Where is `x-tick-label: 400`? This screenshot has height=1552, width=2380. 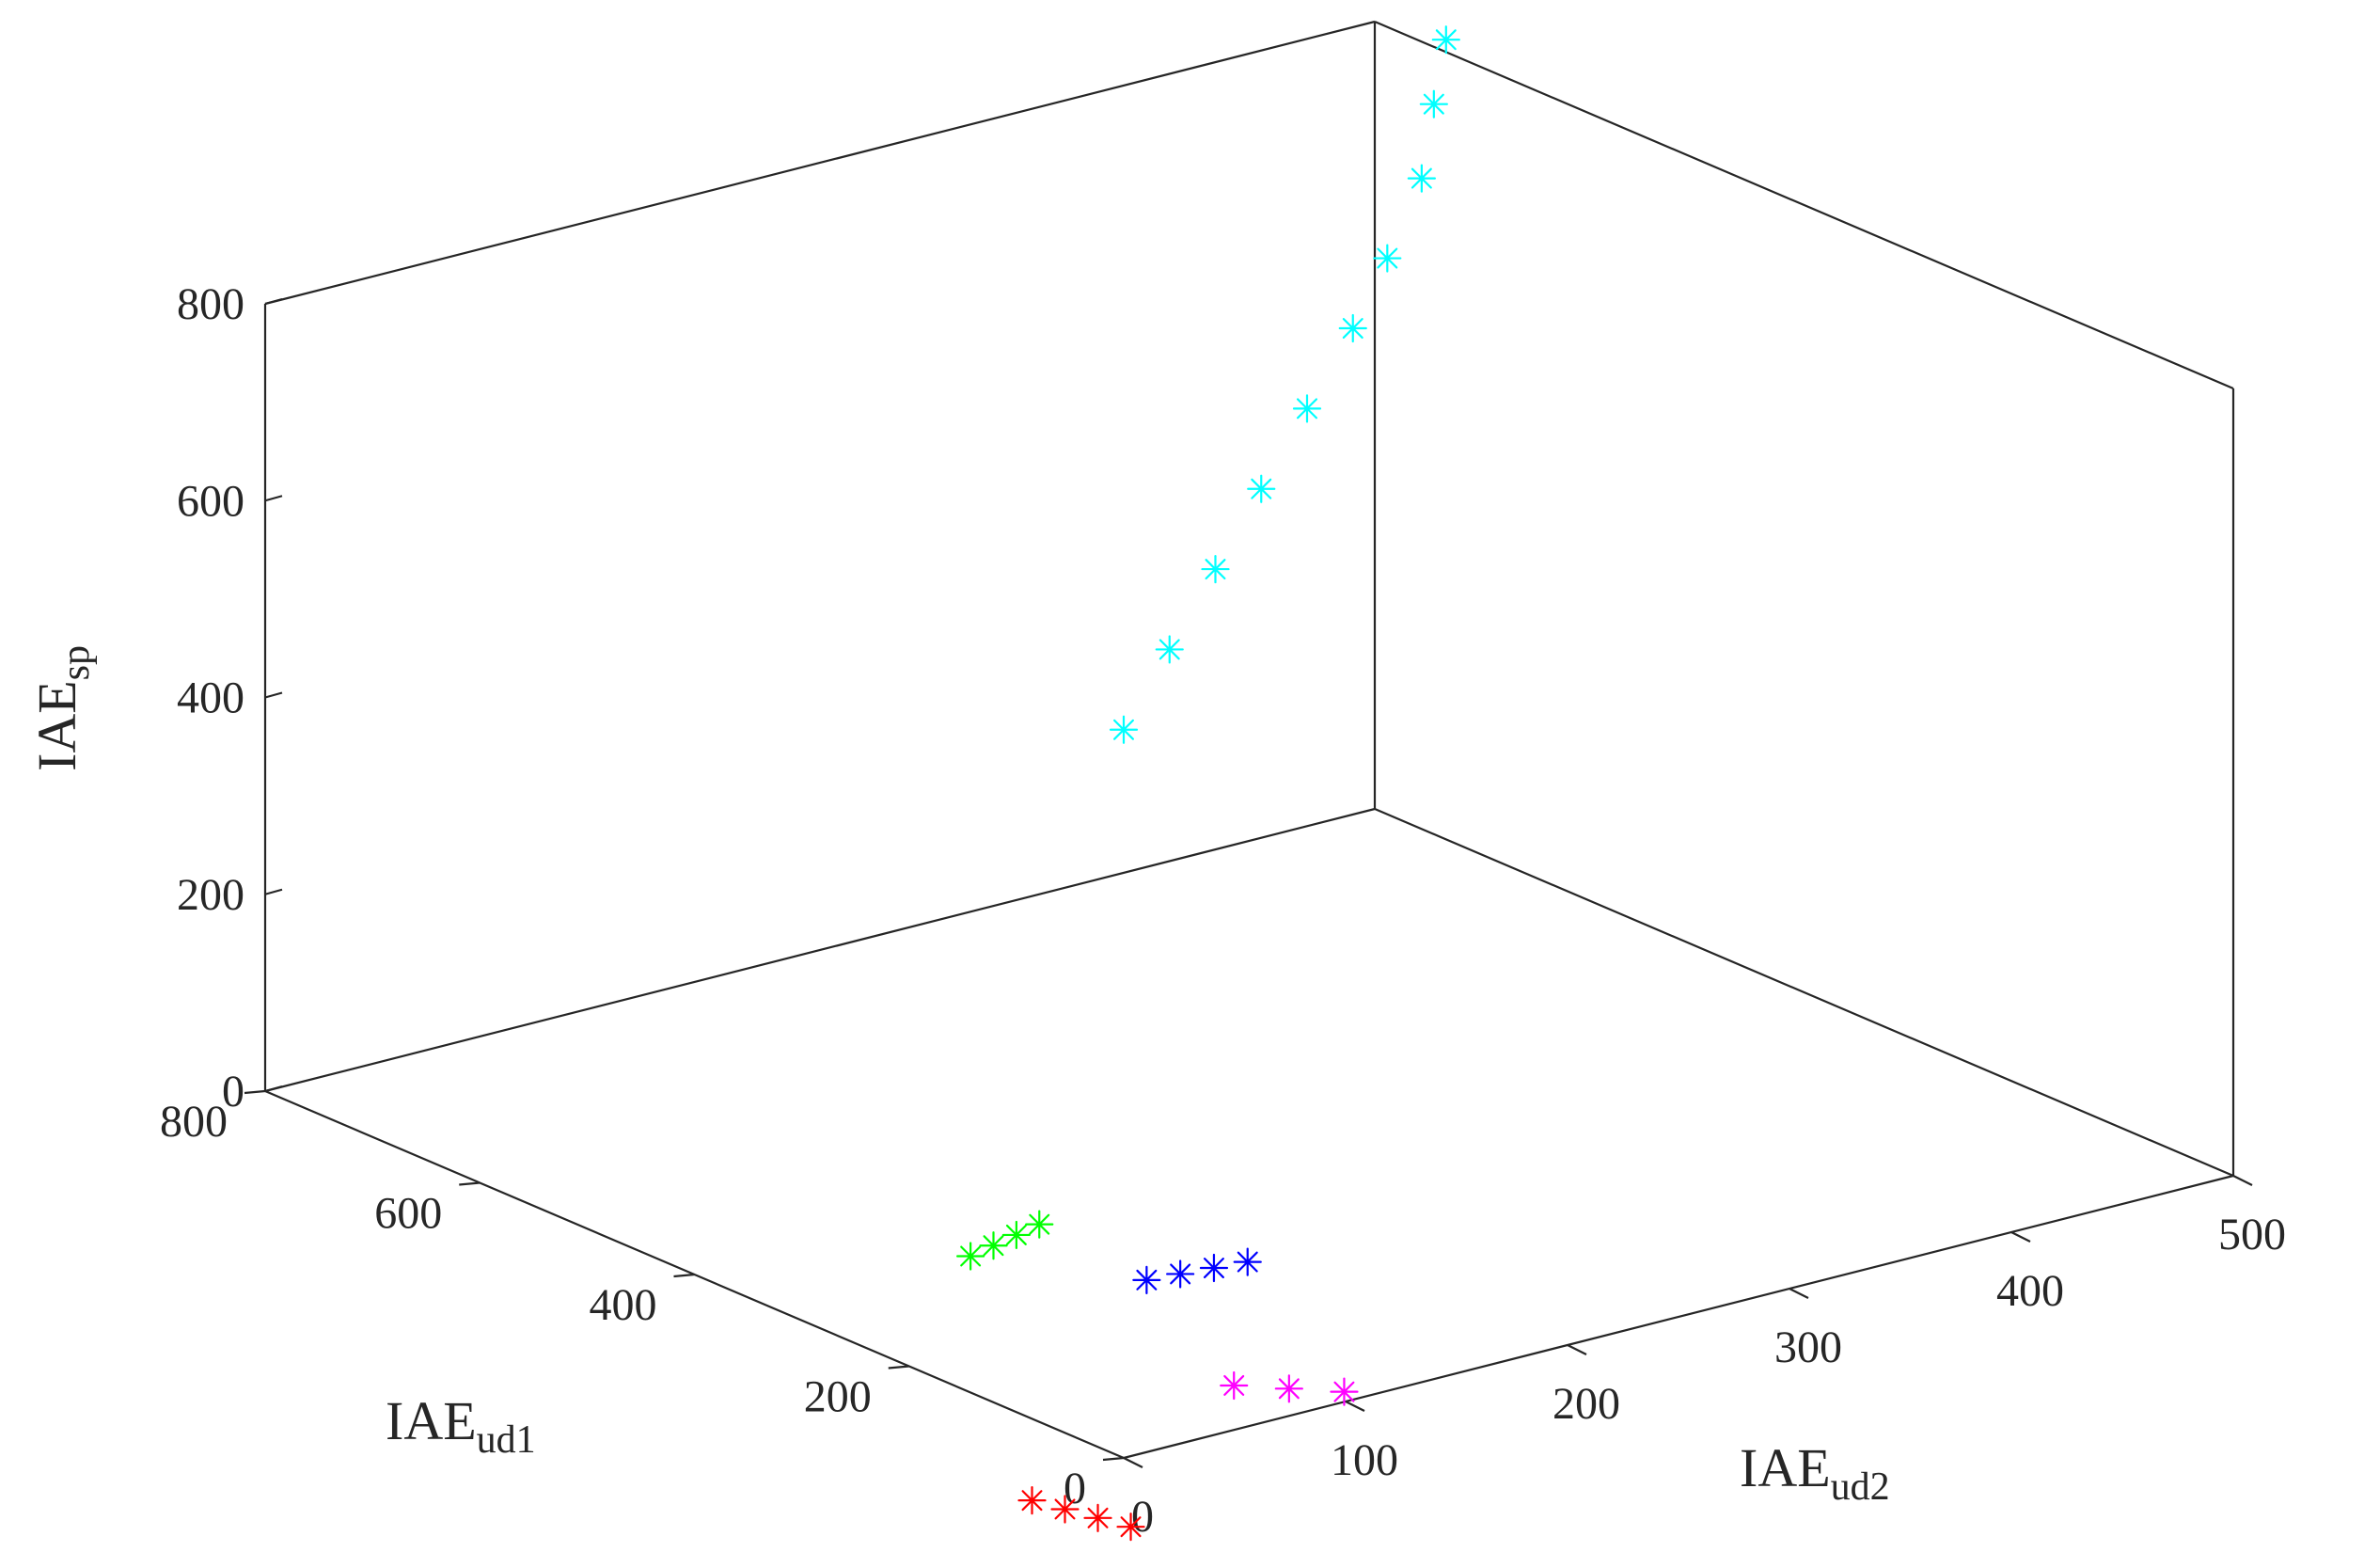
x-tick-label: 400 is located at coordinates (2030, 1291).